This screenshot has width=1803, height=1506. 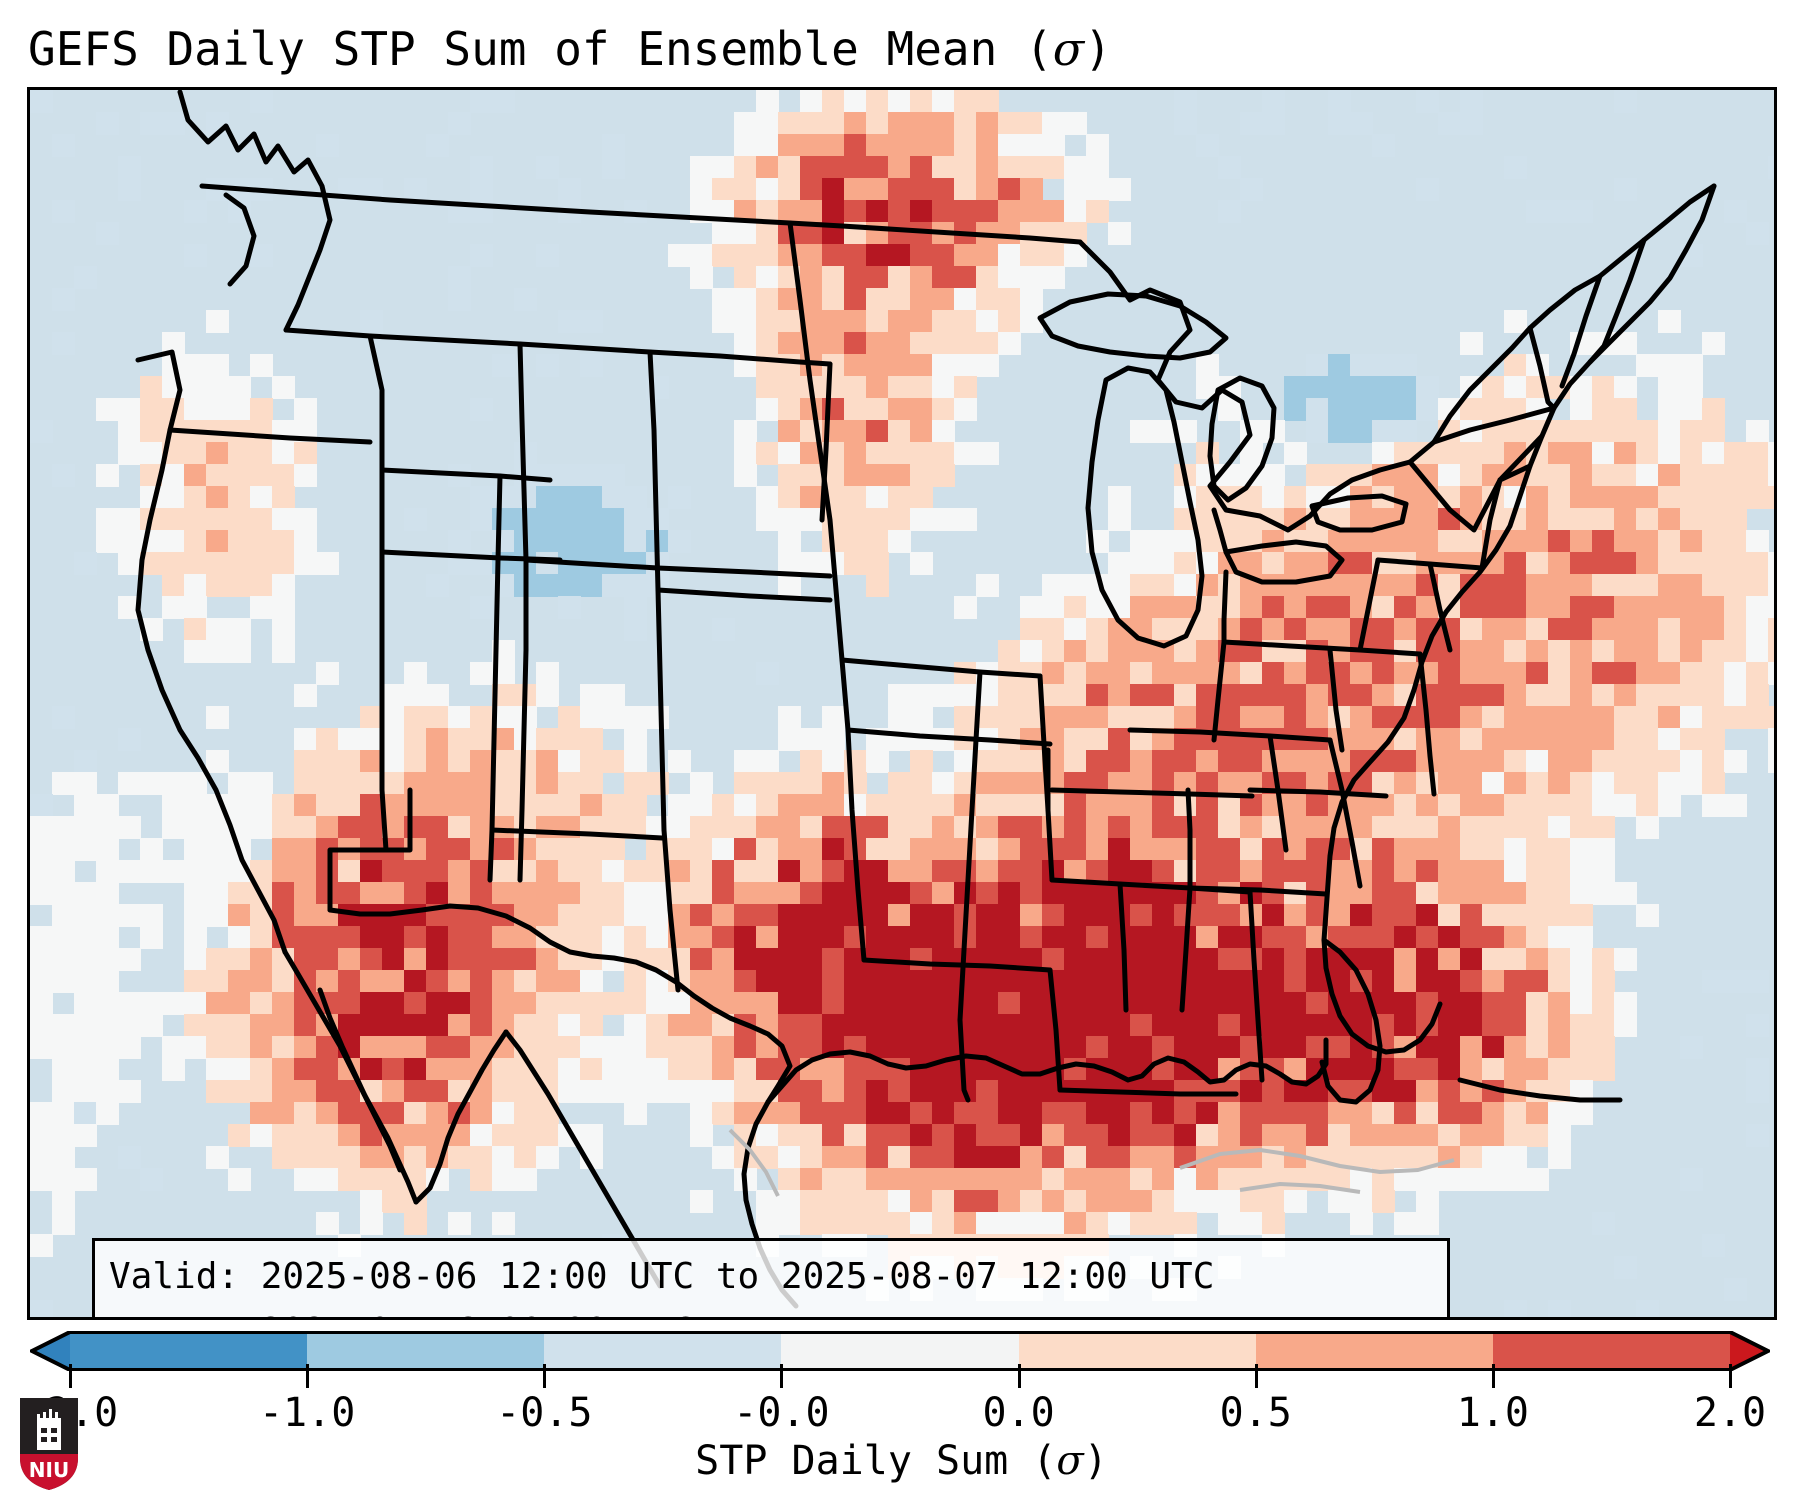 I want to click on colorbar-sigma-symbol: σ, so click(x=1070, y=1461).